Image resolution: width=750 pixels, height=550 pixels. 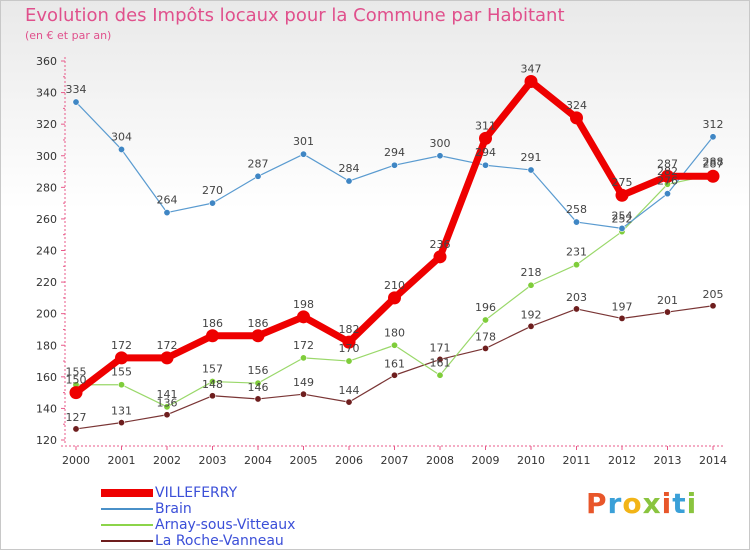 I want to click on legend-label-brain: Brain, so click(x=173, y=509).